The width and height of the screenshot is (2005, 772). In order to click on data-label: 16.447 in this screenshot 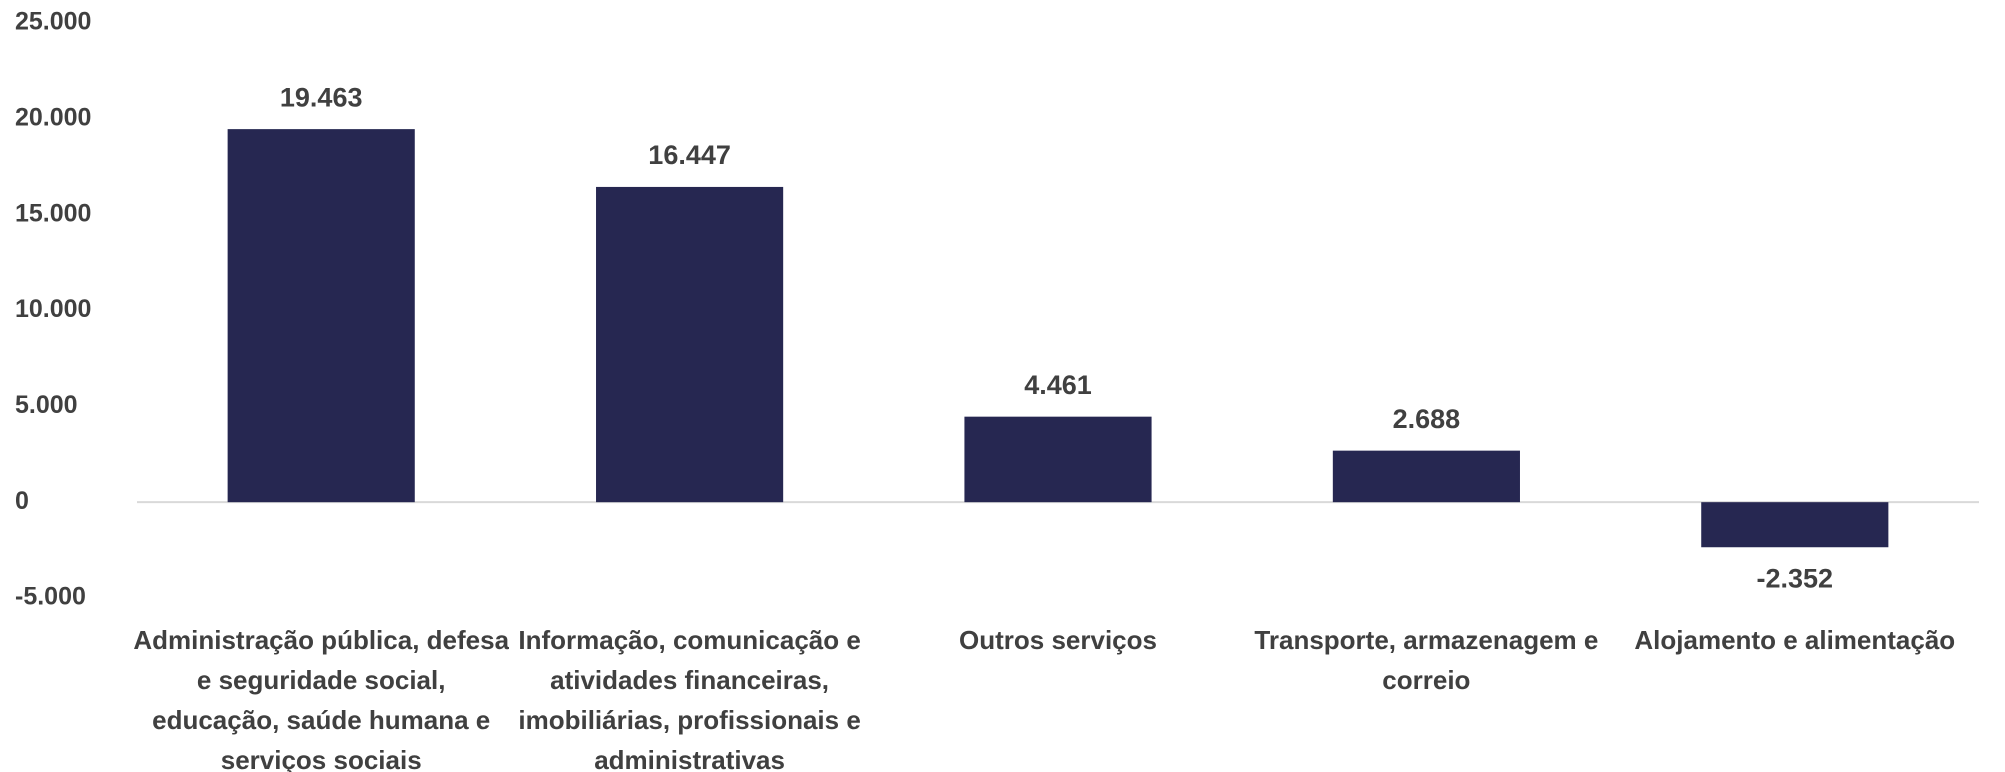, I will do `click(689, 155)`.